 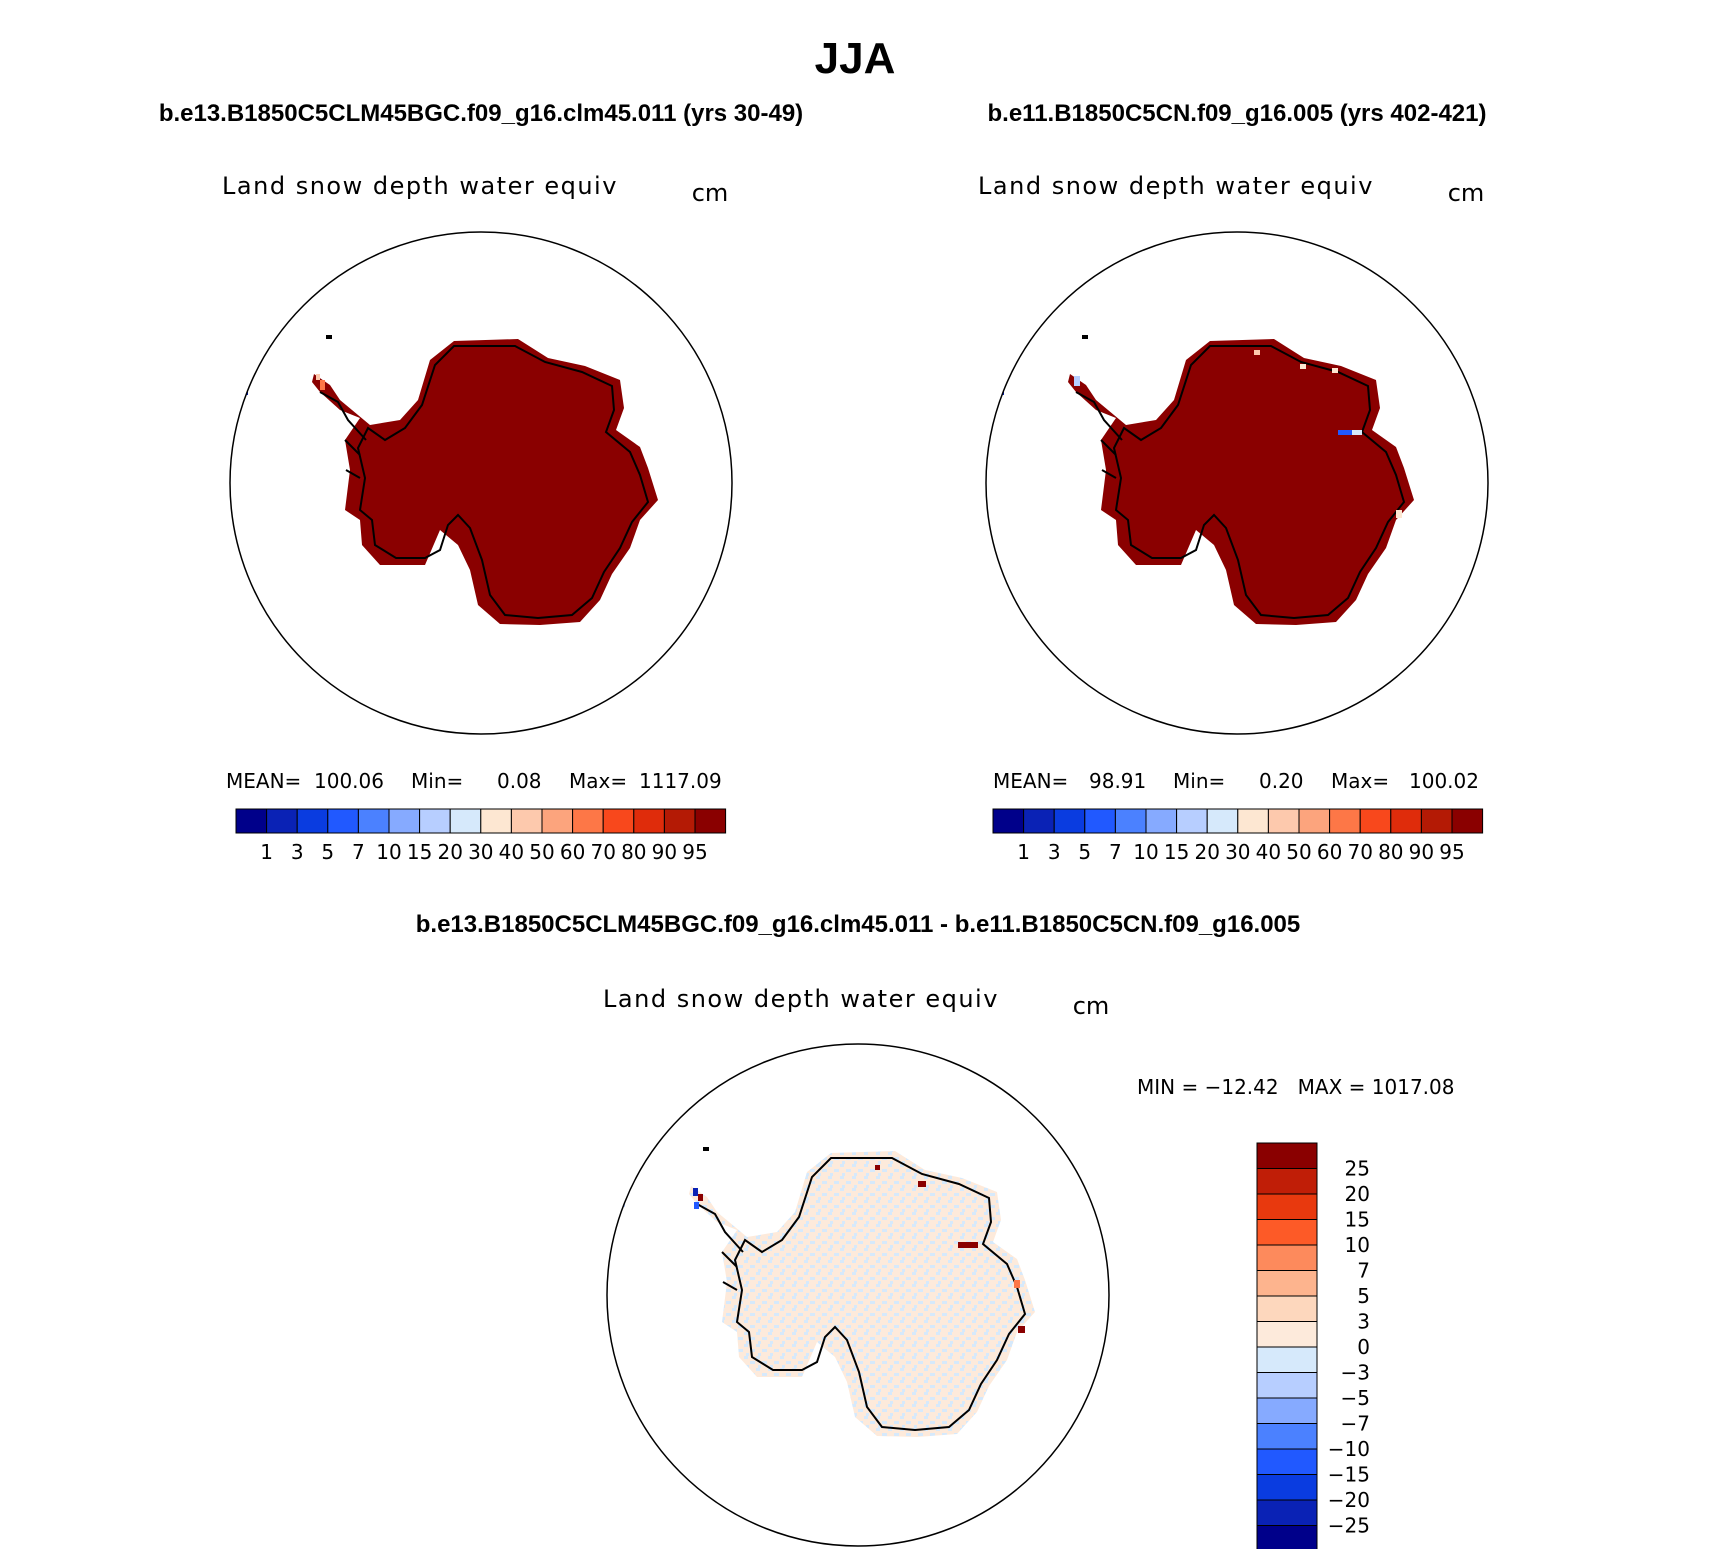 I want to click on islet-left, so click(x=329, y=337).